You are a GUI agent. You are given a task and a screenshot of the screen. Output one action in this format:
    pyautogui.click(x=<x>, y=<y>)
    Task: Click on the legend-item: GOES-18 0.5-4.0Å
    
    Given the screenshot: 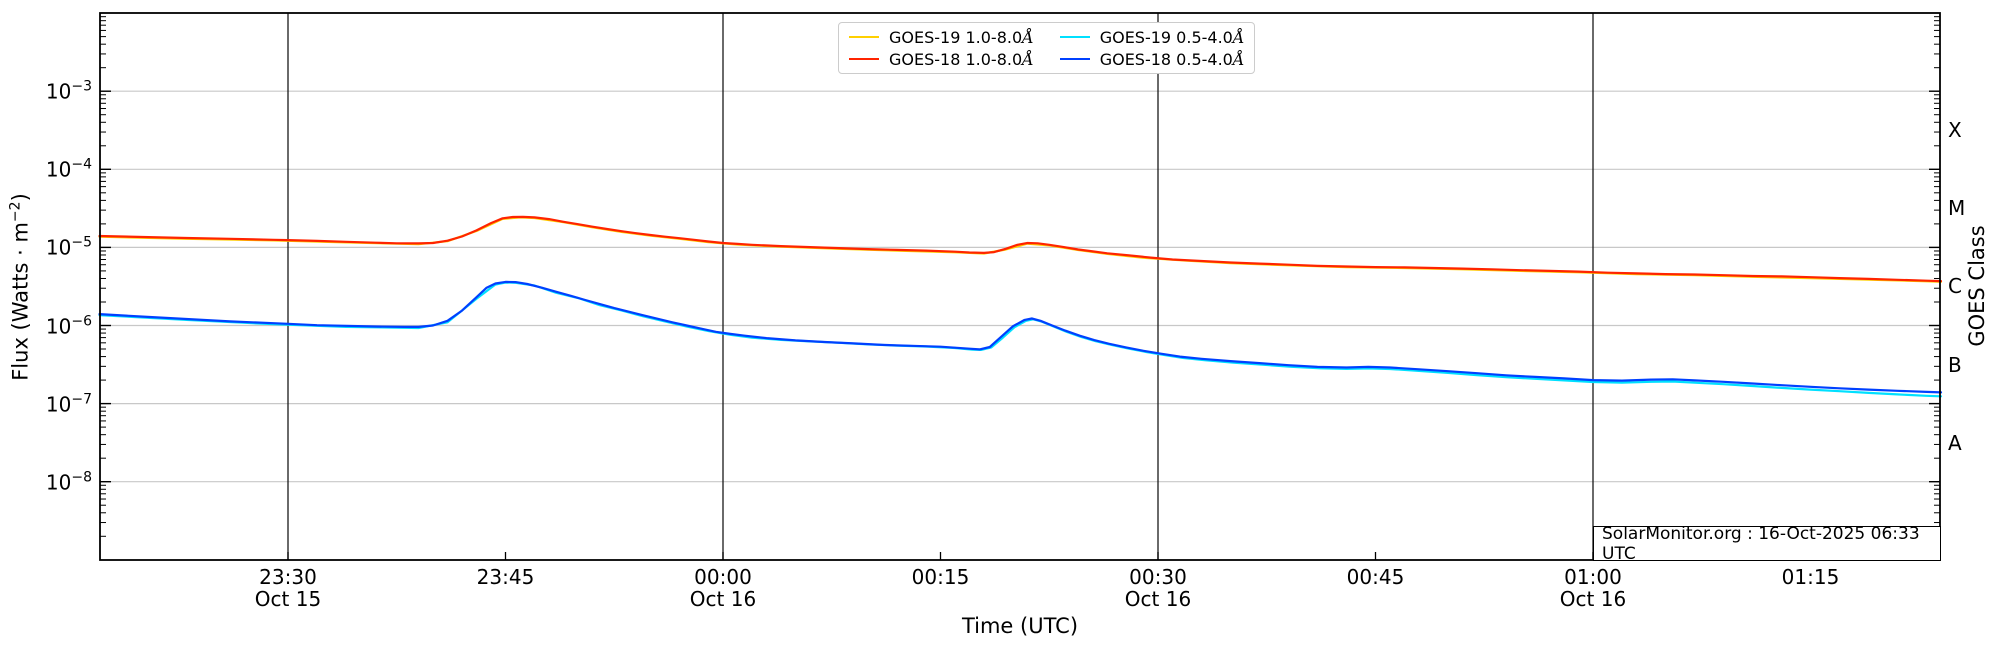 What is the action you would take?
    pyautogui.click(x=1152, y=59)
    